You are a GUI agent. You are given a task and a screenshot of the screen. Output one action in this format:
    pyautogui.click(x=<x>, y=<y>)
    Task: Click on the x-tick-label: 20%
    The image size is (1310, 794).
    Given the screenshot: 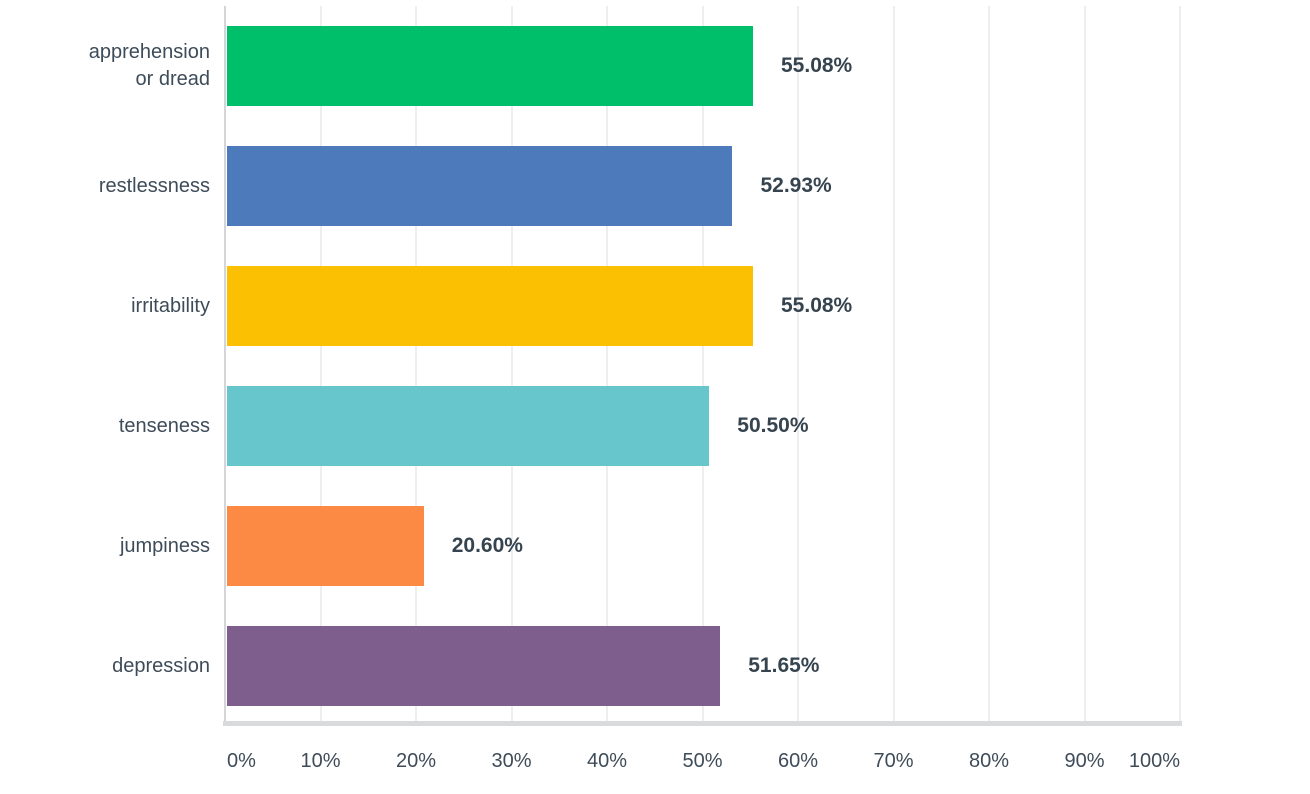 What is the action you would take?
    pyautogui.click(x=416, y=761)
    